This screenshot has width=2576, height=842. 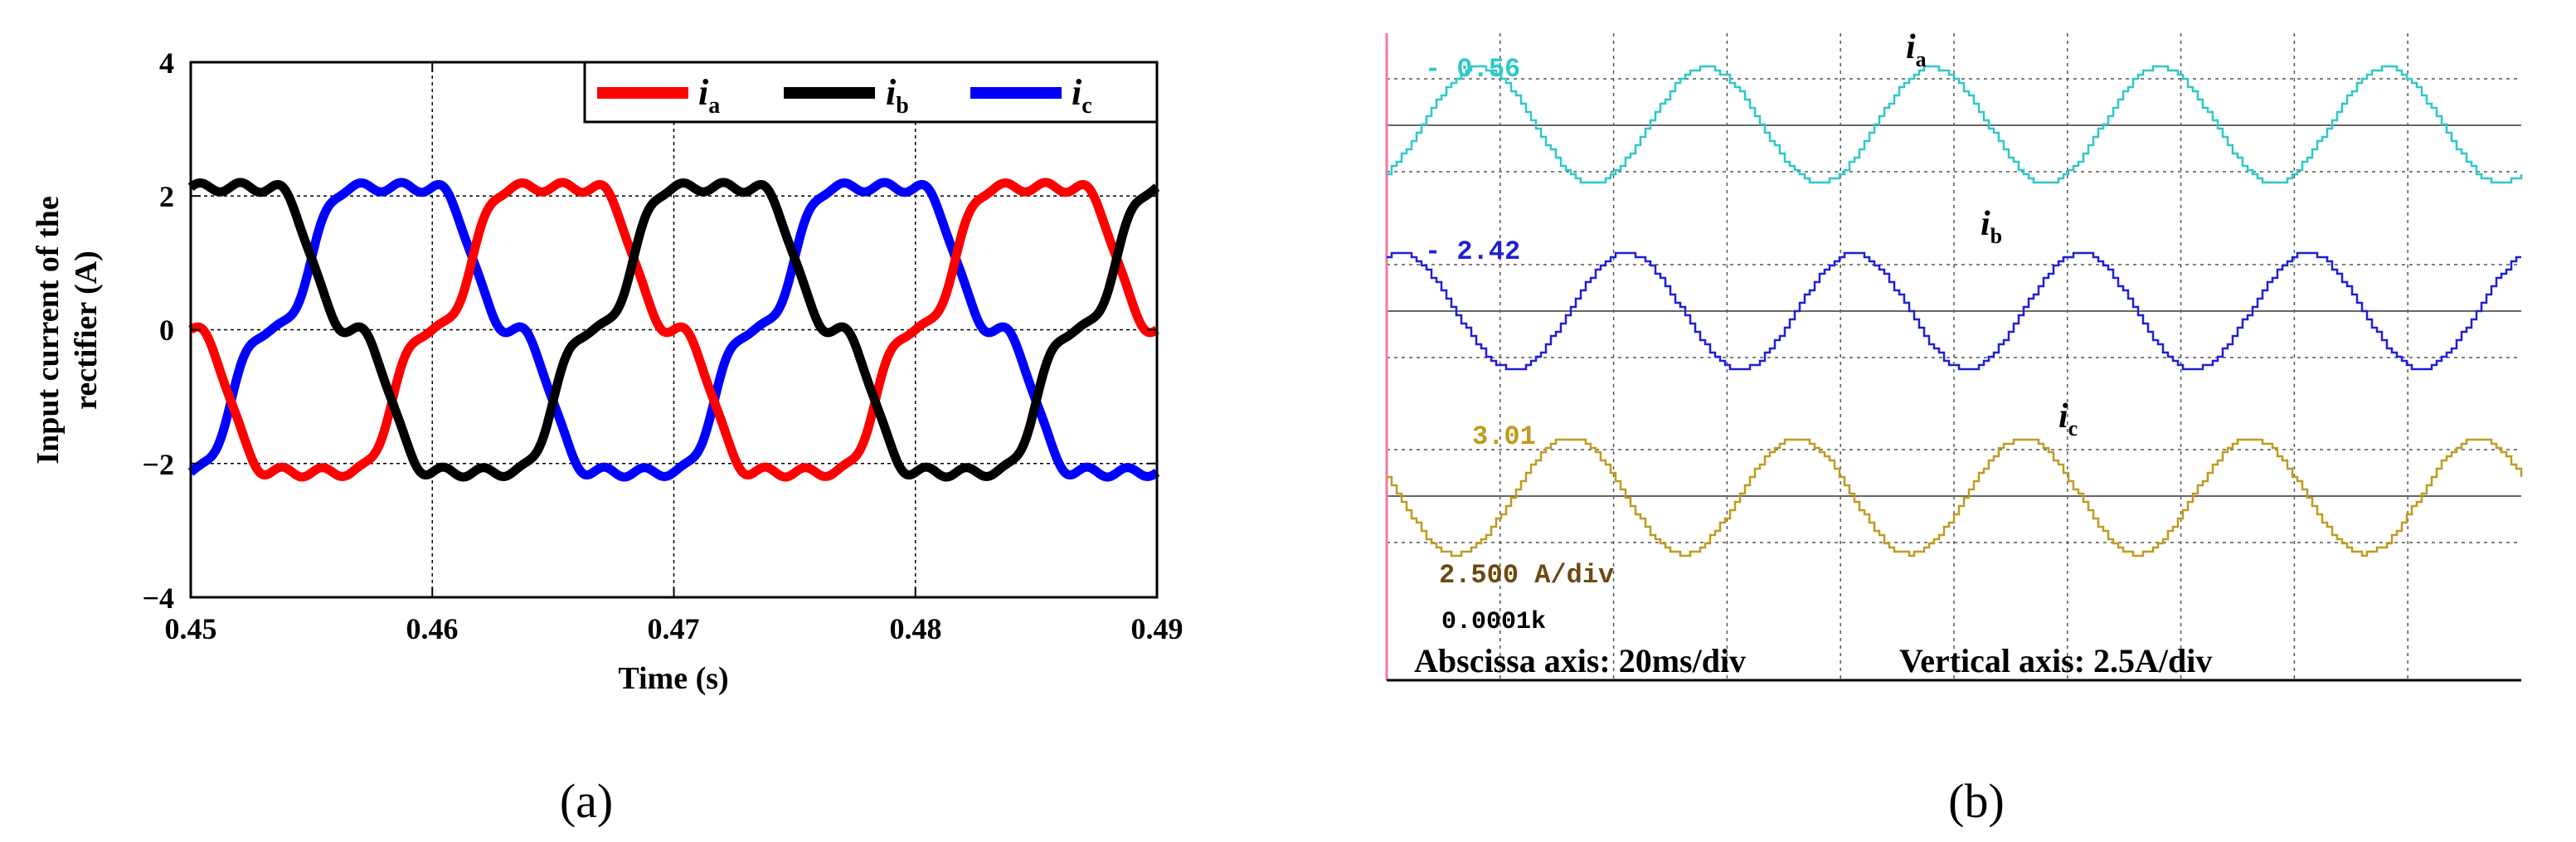 I want to click on y-tick-label: −2, so click(x=158, y=464).